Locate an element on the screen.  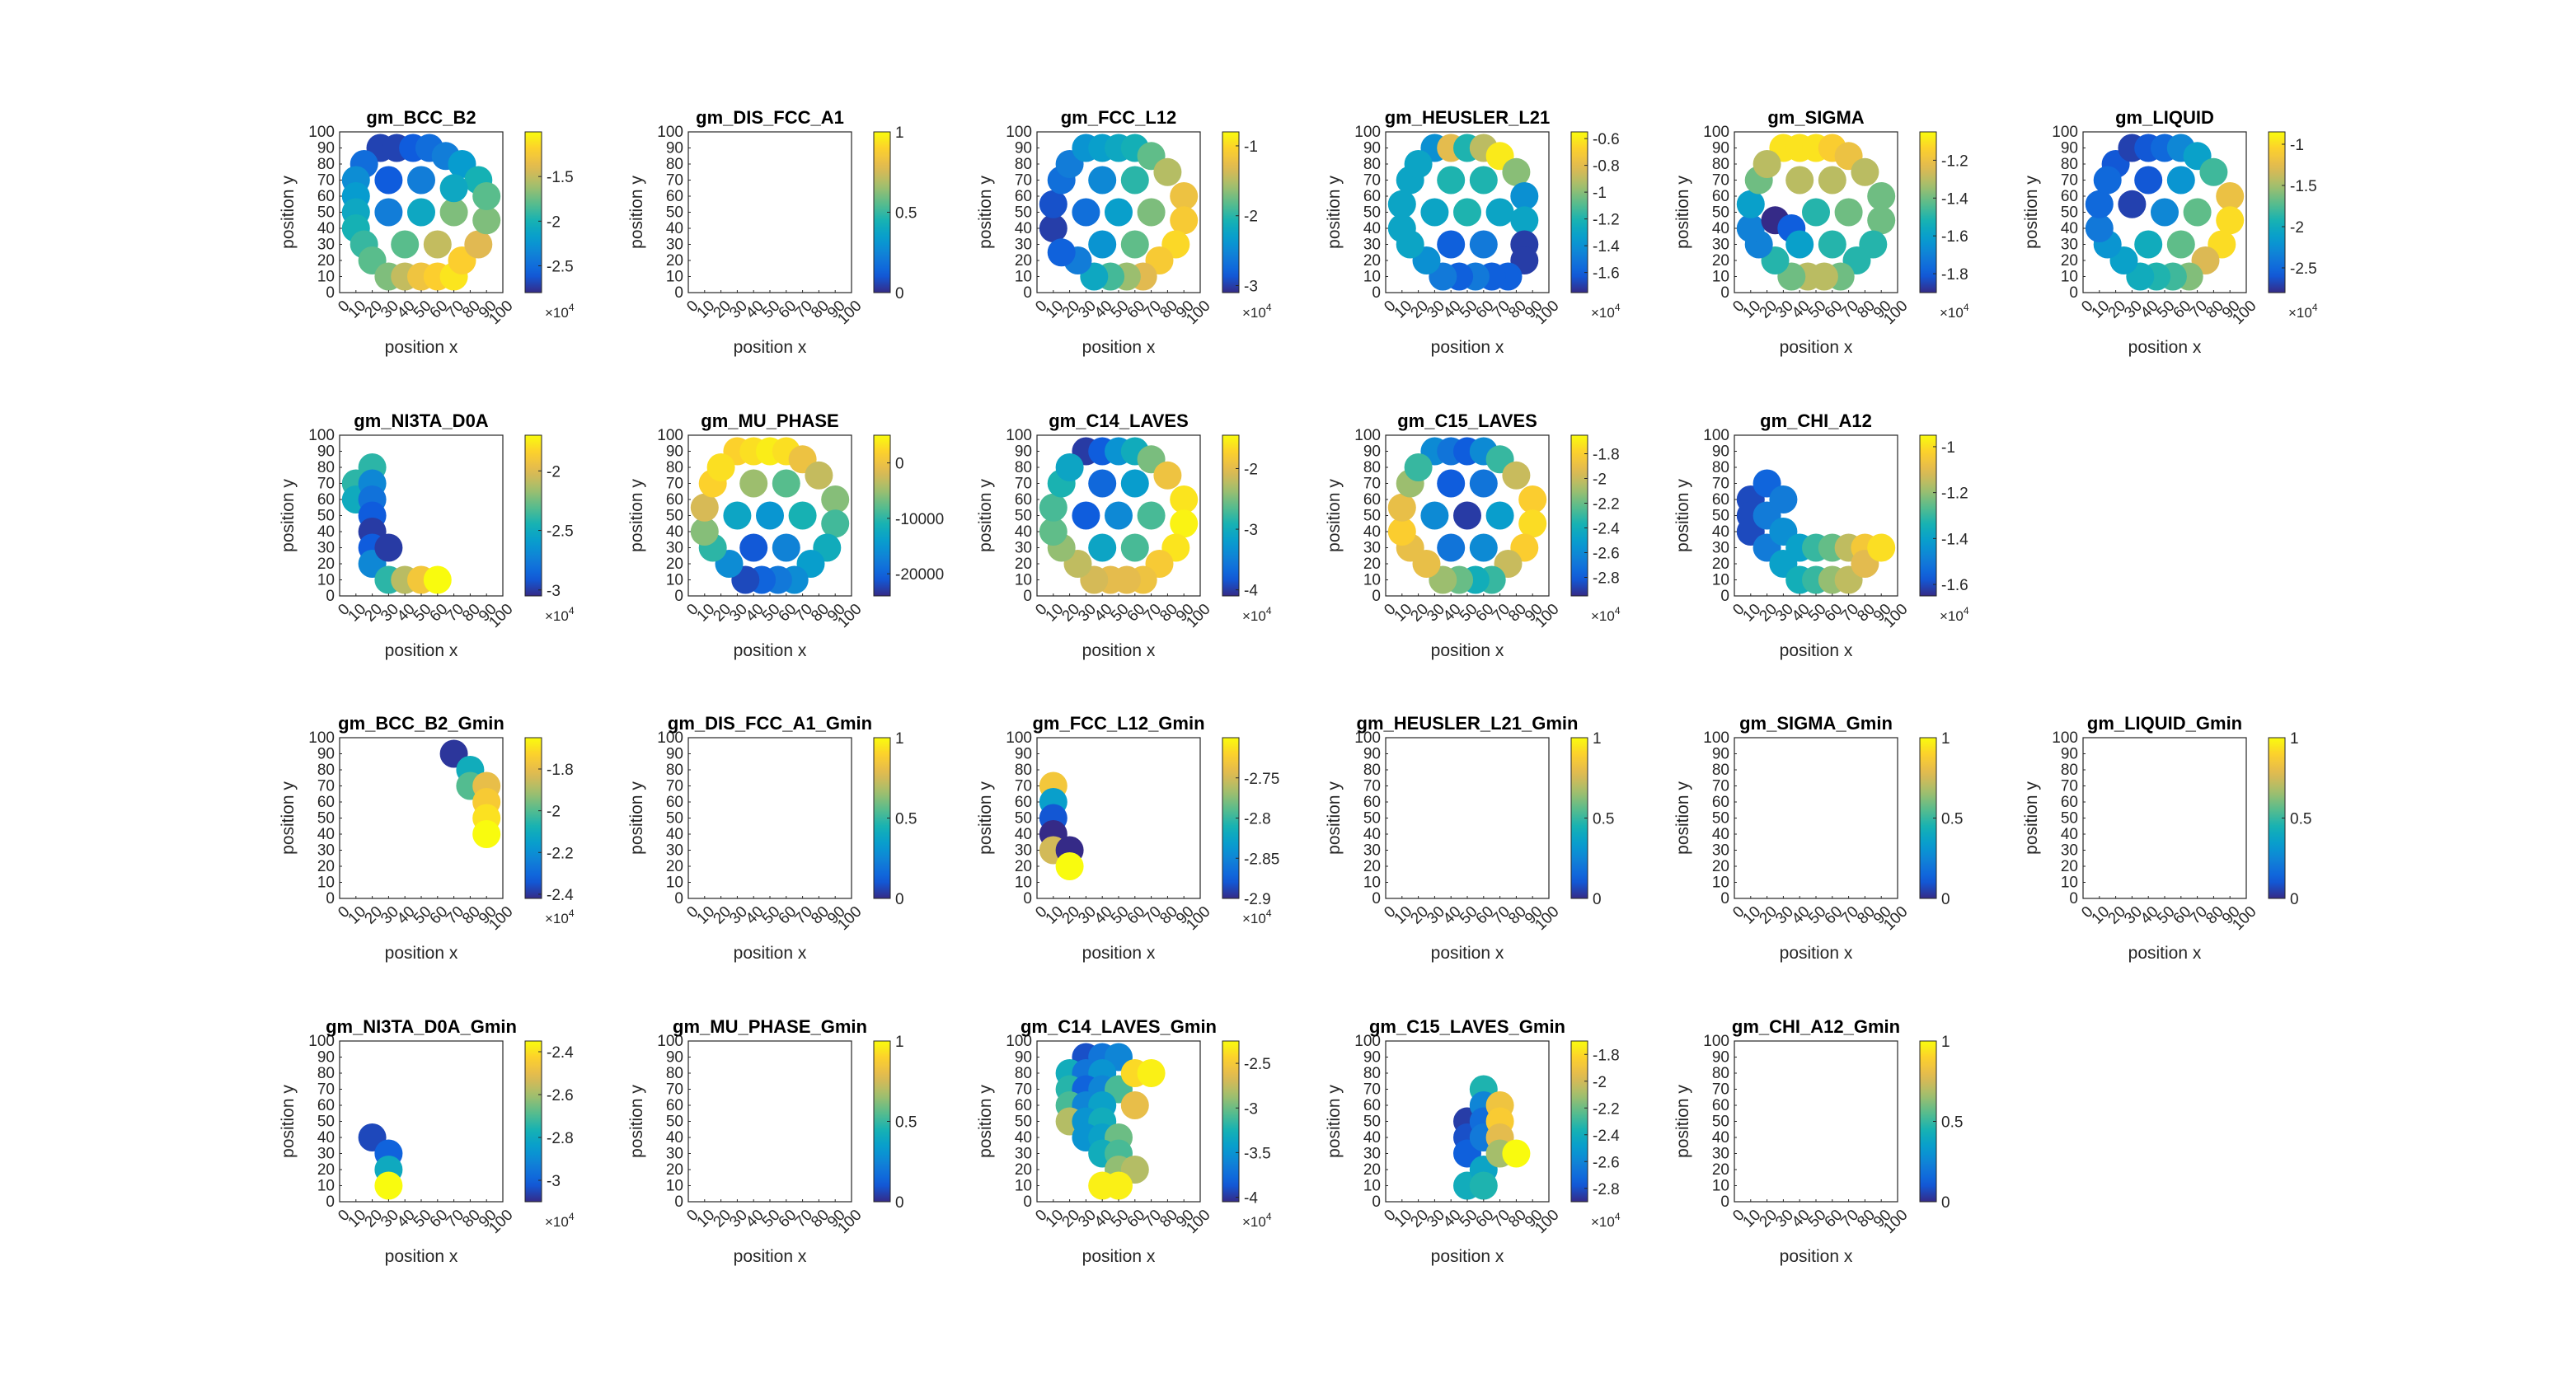
colorbar-tick-label: -1.5 is located at coordinates (560, 177).